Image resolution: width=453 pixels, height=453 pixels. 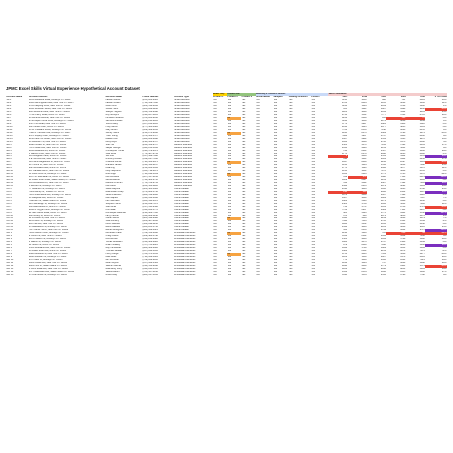 What do you see at coordinates (9, 150) in the screenshot?
I see `table-cell: MB 3` at bounding box center [9, 150].